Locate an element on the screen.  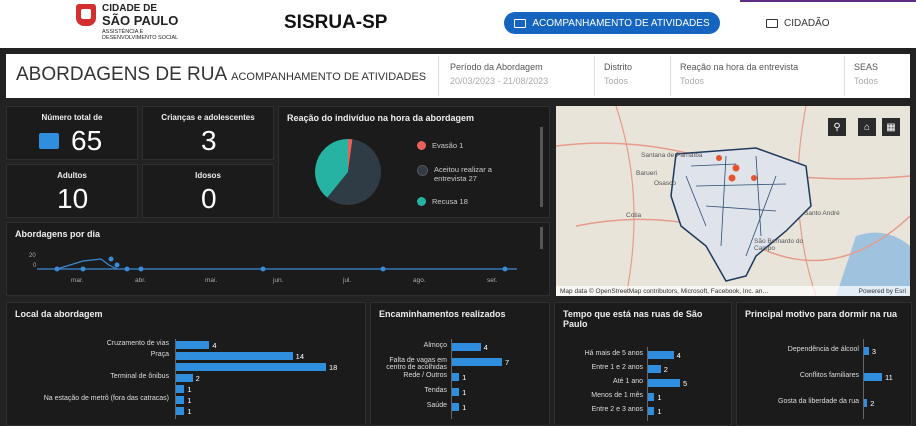
crest-icon is located at coordinates (86, 15).